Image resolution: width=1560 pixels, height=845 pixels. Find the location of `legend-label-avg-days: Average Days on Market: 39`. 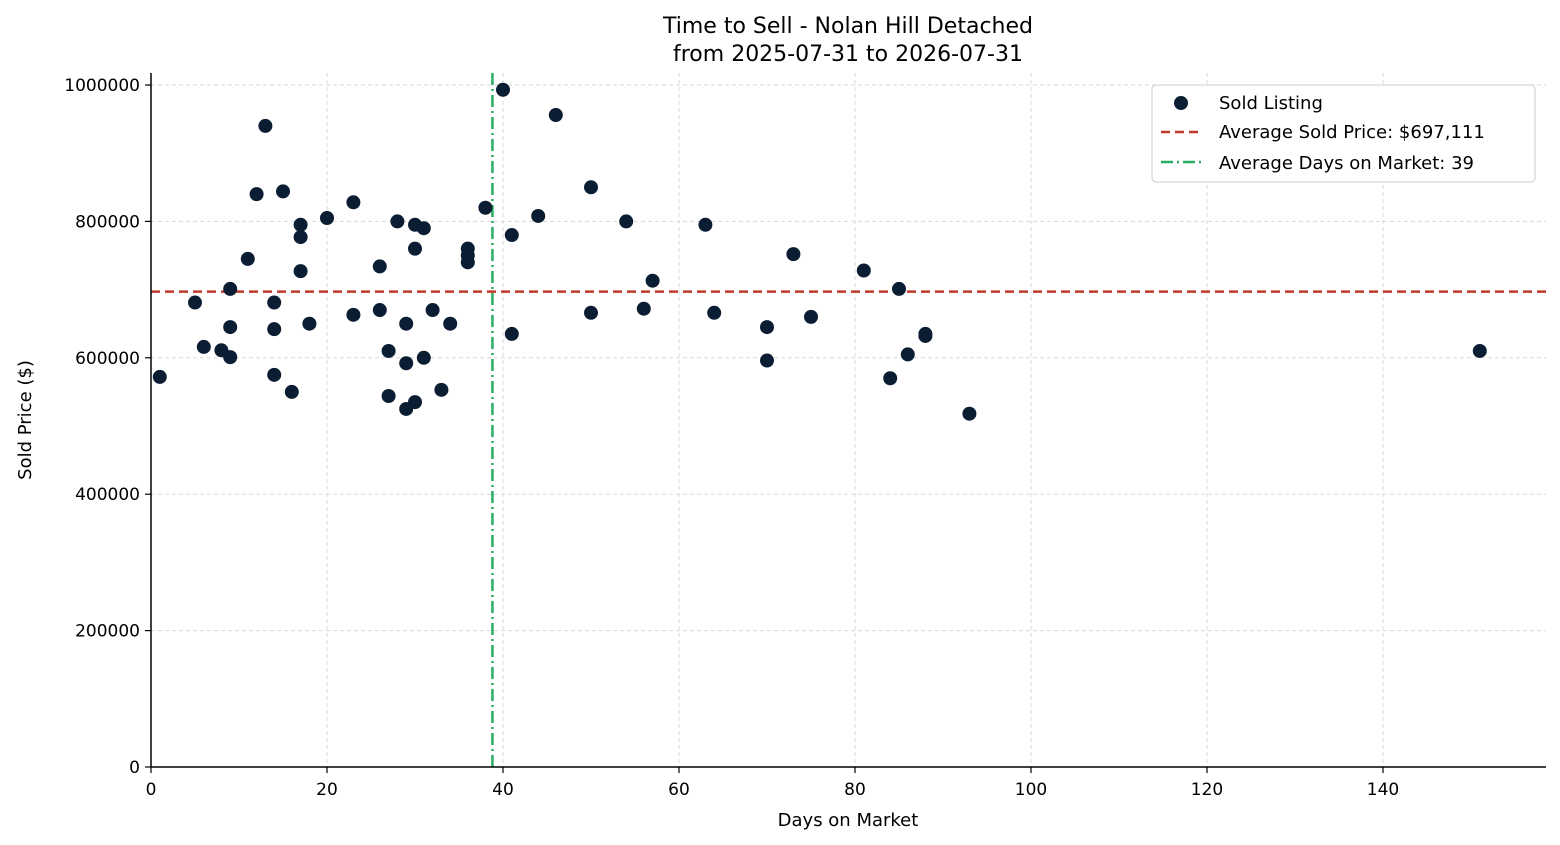

legend-label-avg-days: Average Days on Market: 39 is located at coordinates (1346, 163).